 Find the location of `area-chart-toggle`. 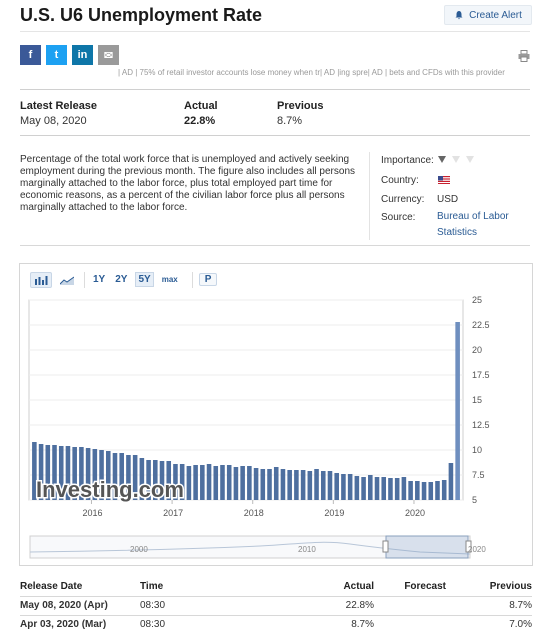

area-chart-toggle is located at coordinates (67, 280).